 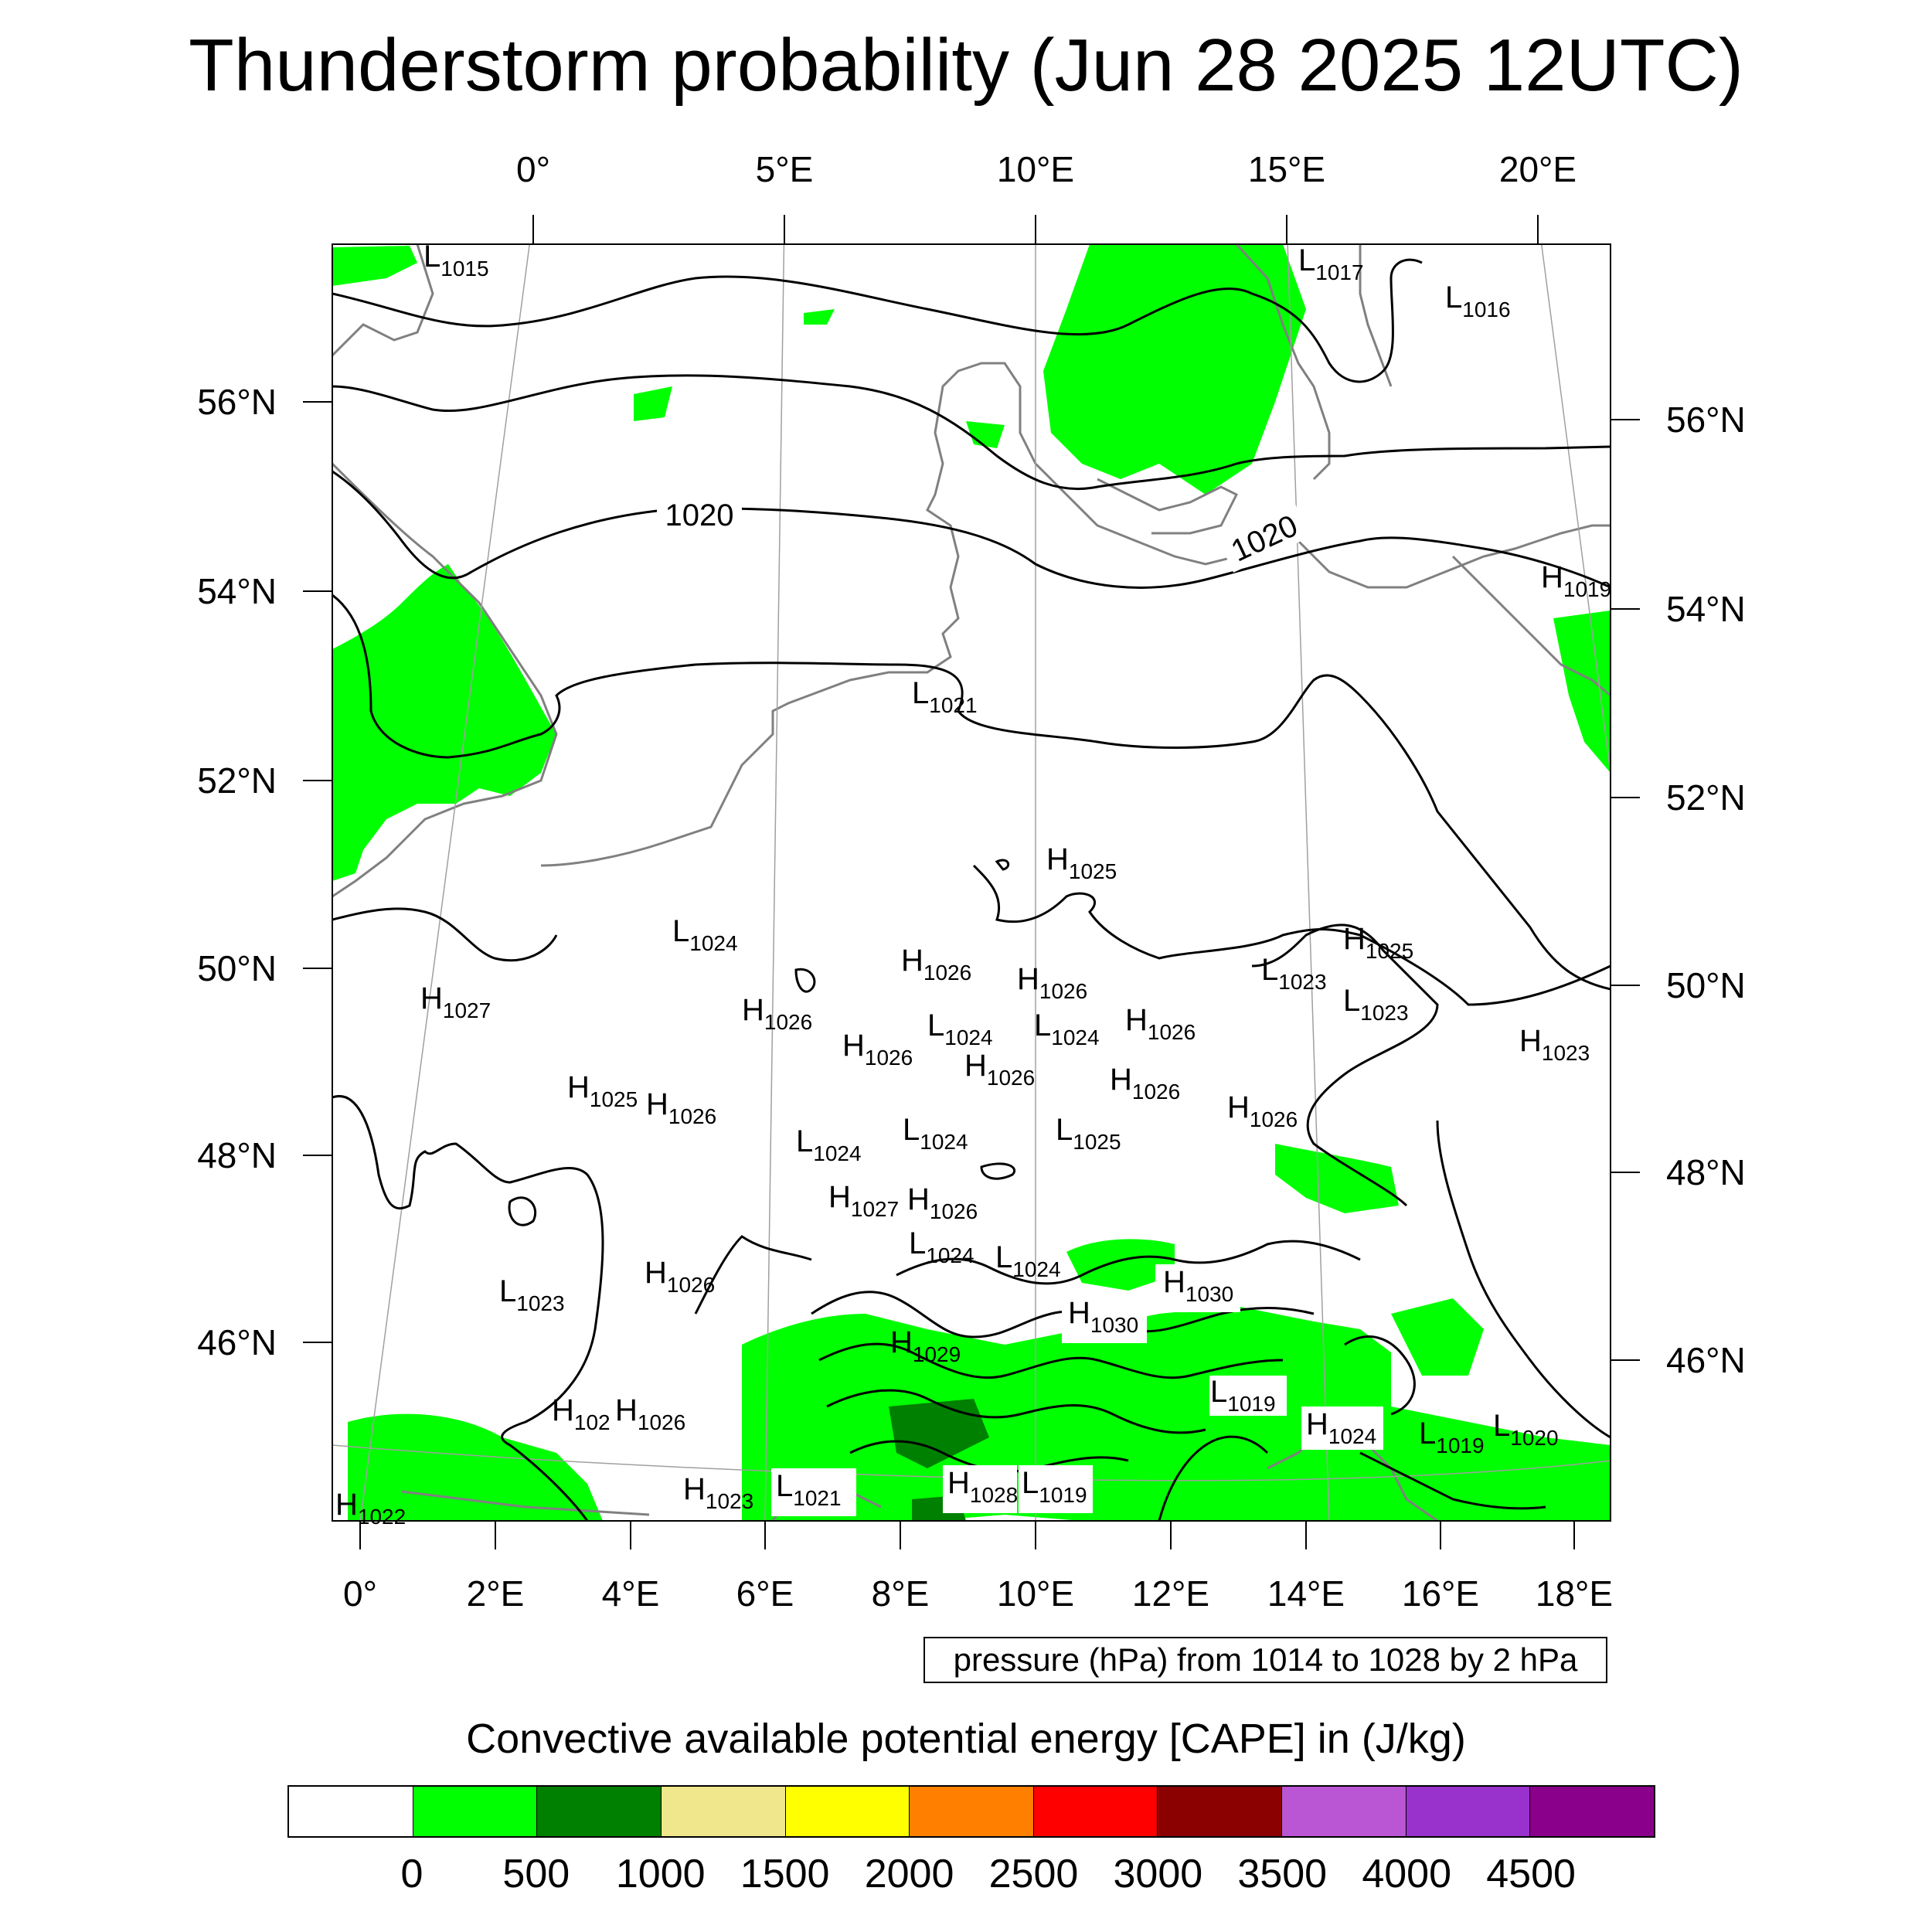 I want to click on bottom-lon-label: 12°E, so click(x=1170, y=1594).